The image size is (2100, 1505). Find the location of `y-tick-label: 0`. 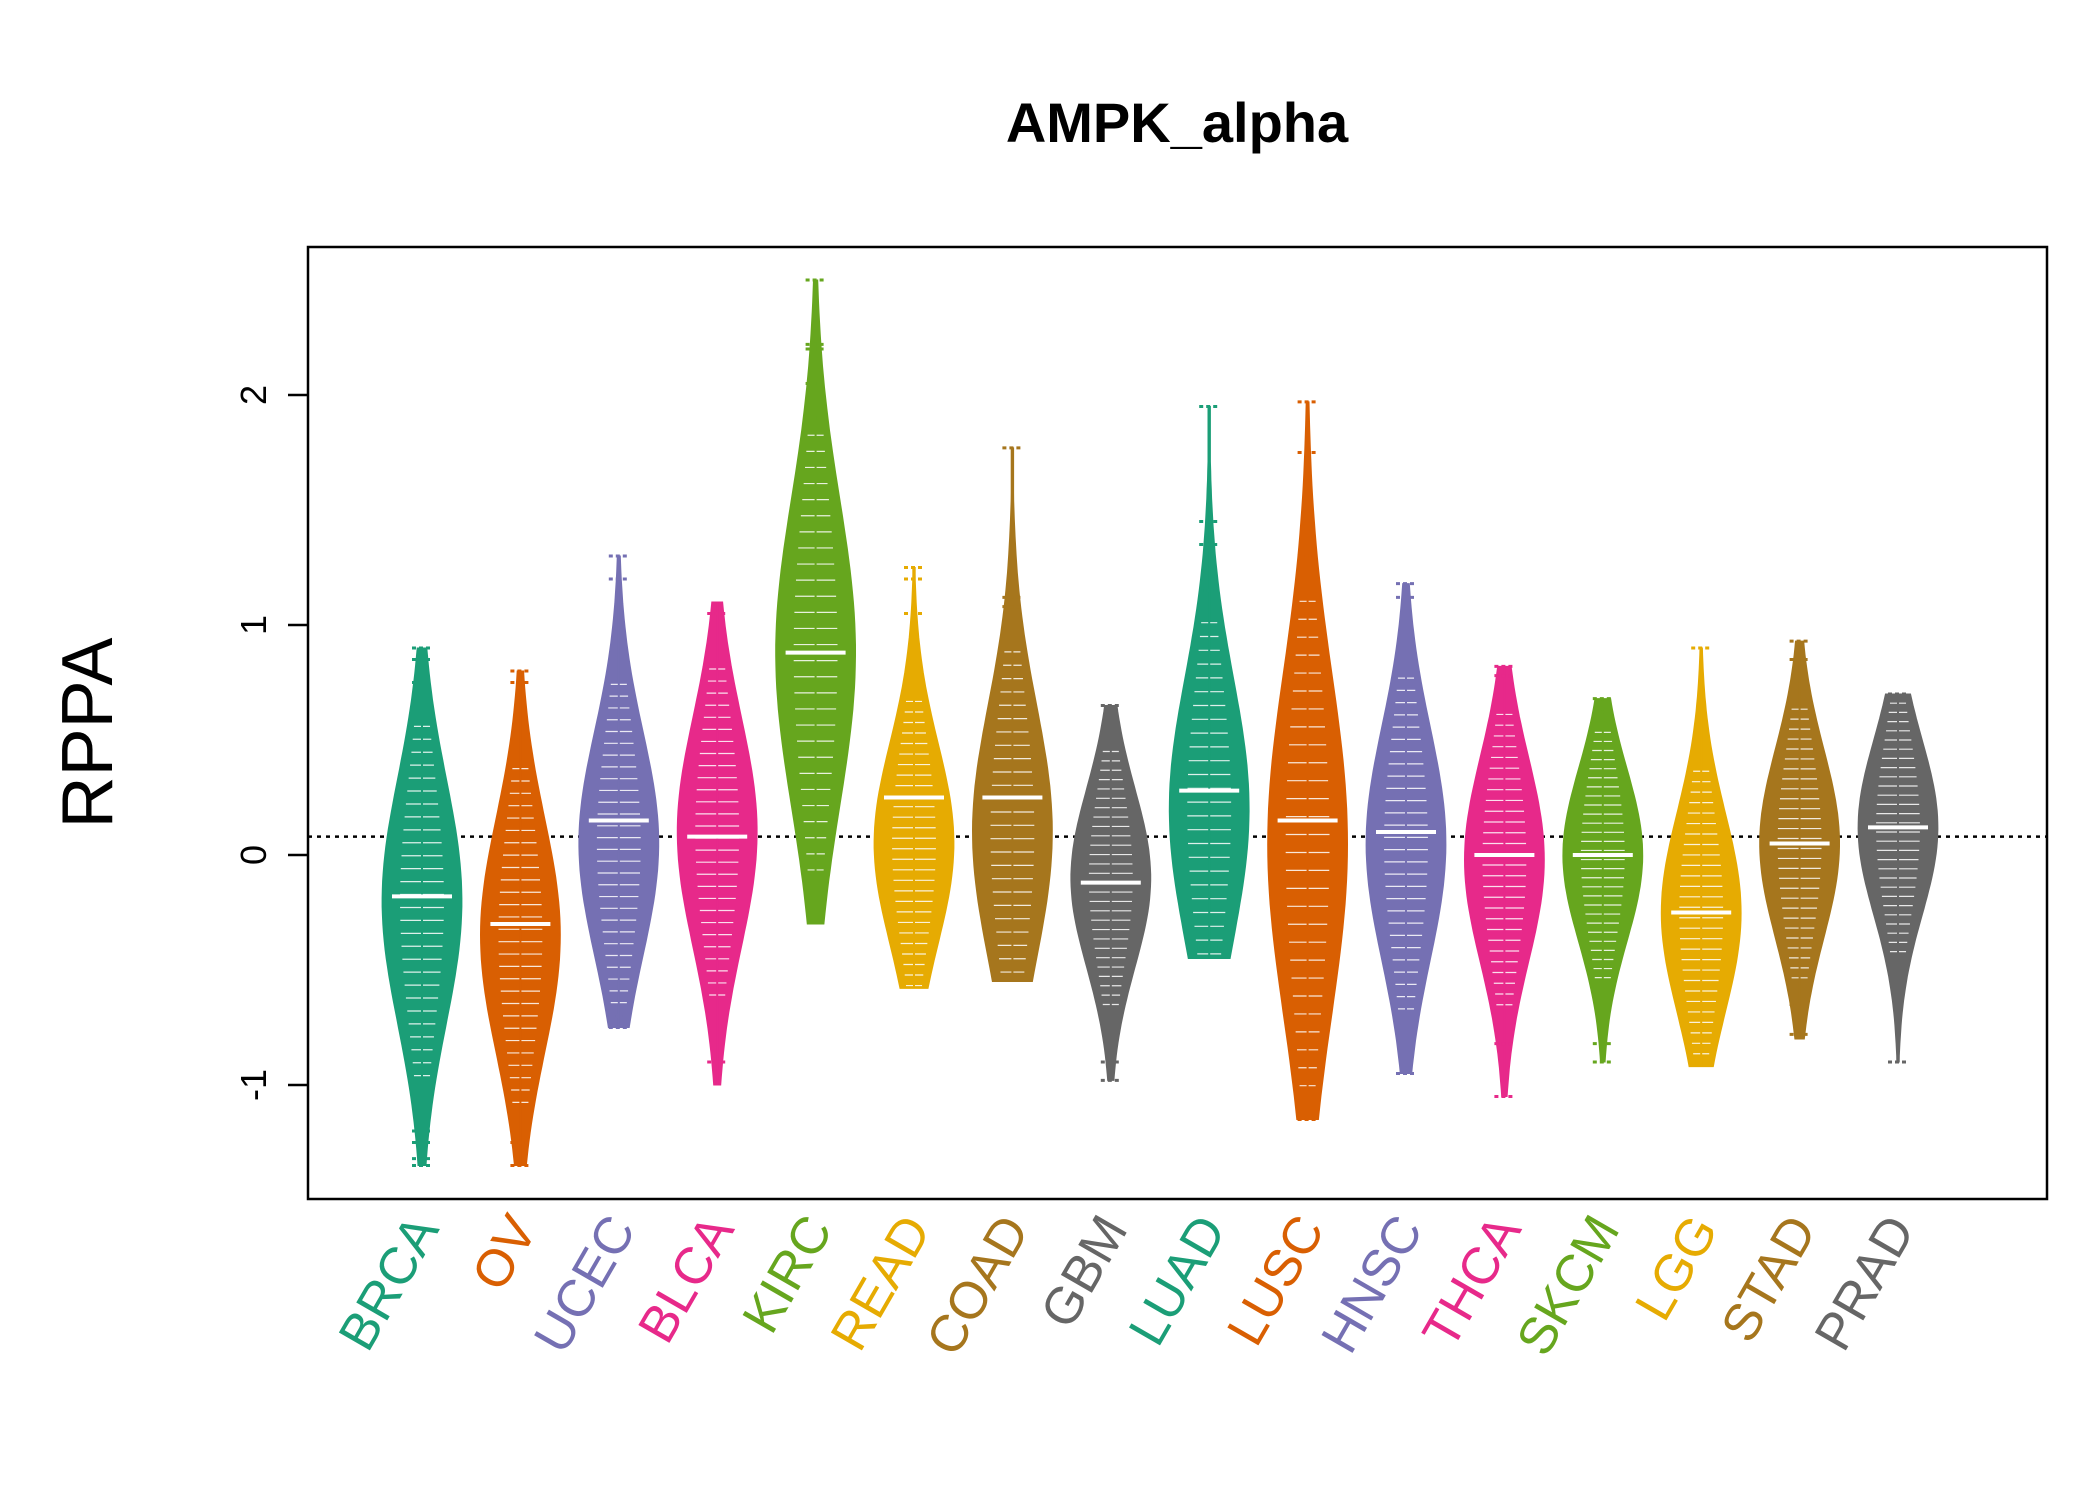

y-tick-label: 0 is located at coordinates (253, 855).